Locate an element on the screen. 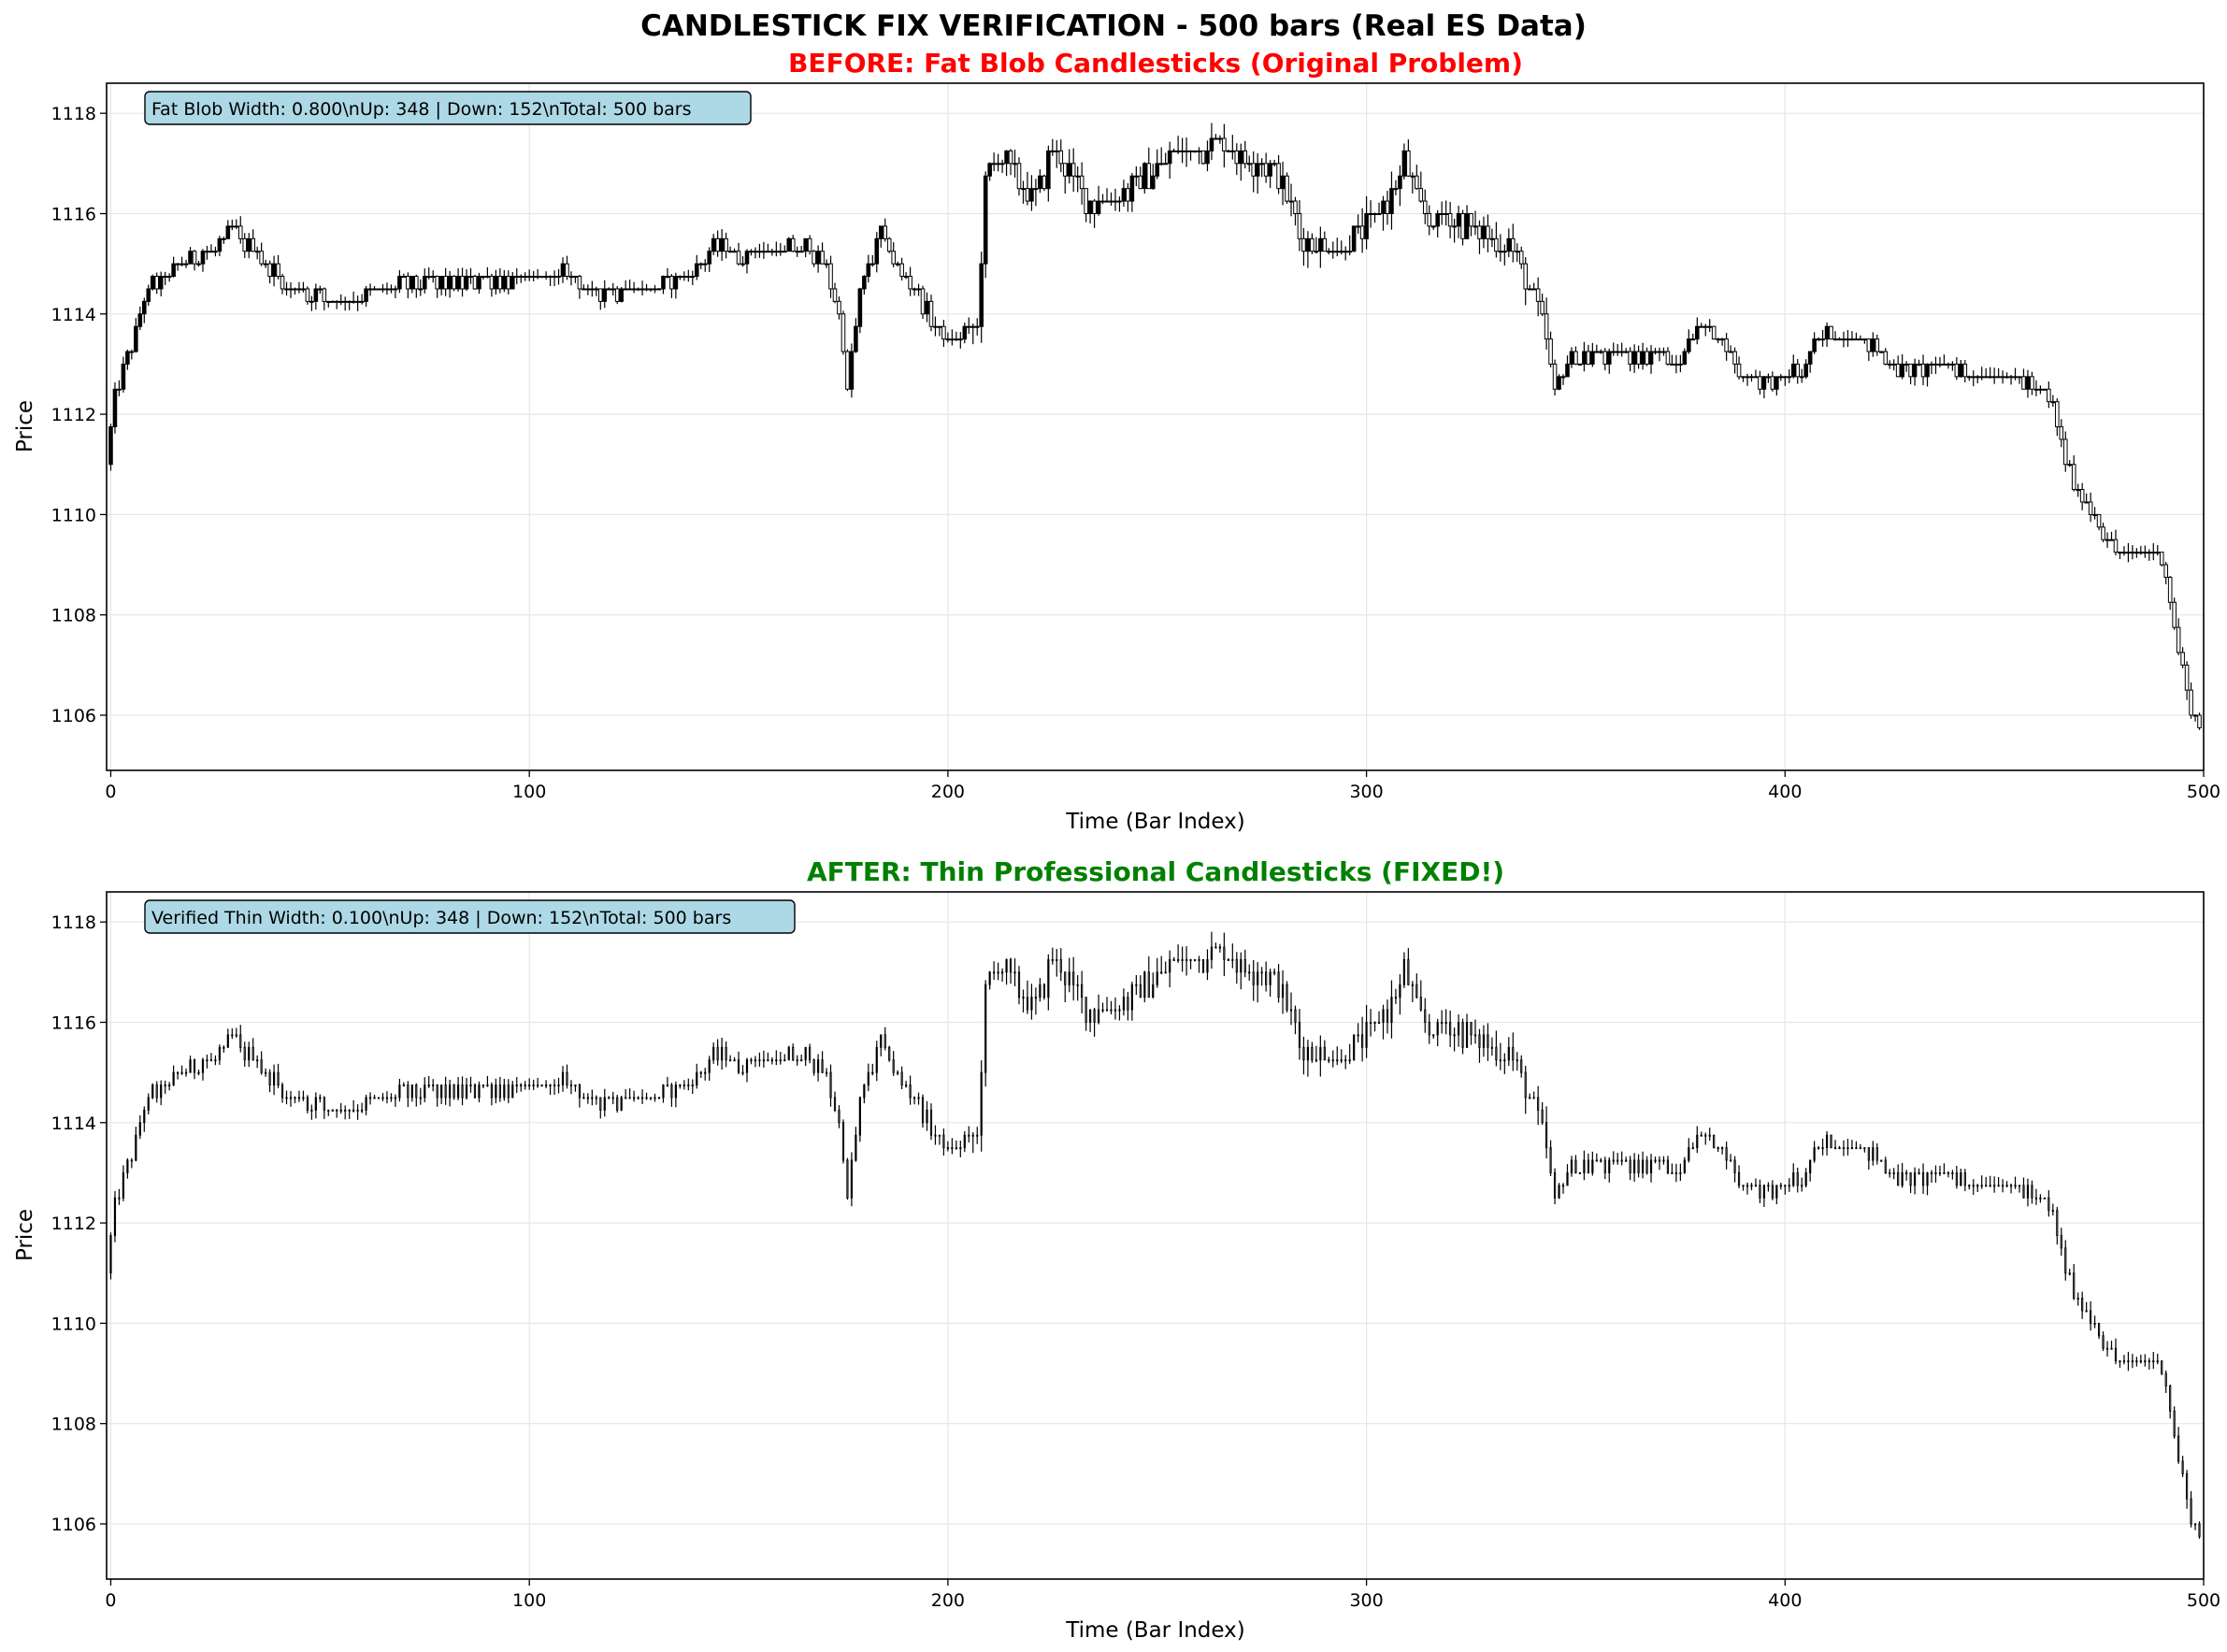  after-y-axis-label: Price is located at coordinates (25, 1235).